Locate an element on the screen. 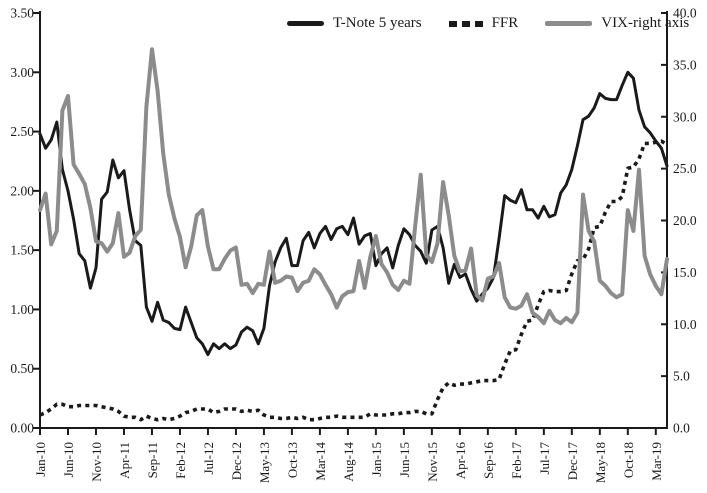 The height and width of the screenshot is (493, 707). x-axis-tick-label: Jan-10 is located at coordinates (40, 459).